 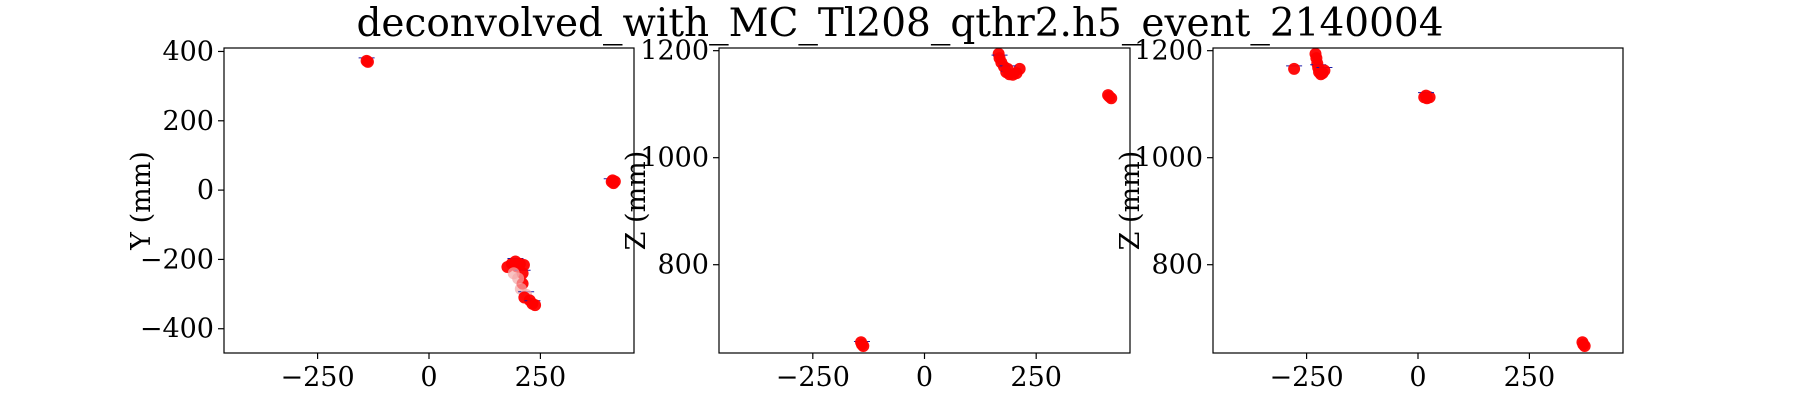 I want to click on y-tick-label: −400, so click(x=177, y=329).